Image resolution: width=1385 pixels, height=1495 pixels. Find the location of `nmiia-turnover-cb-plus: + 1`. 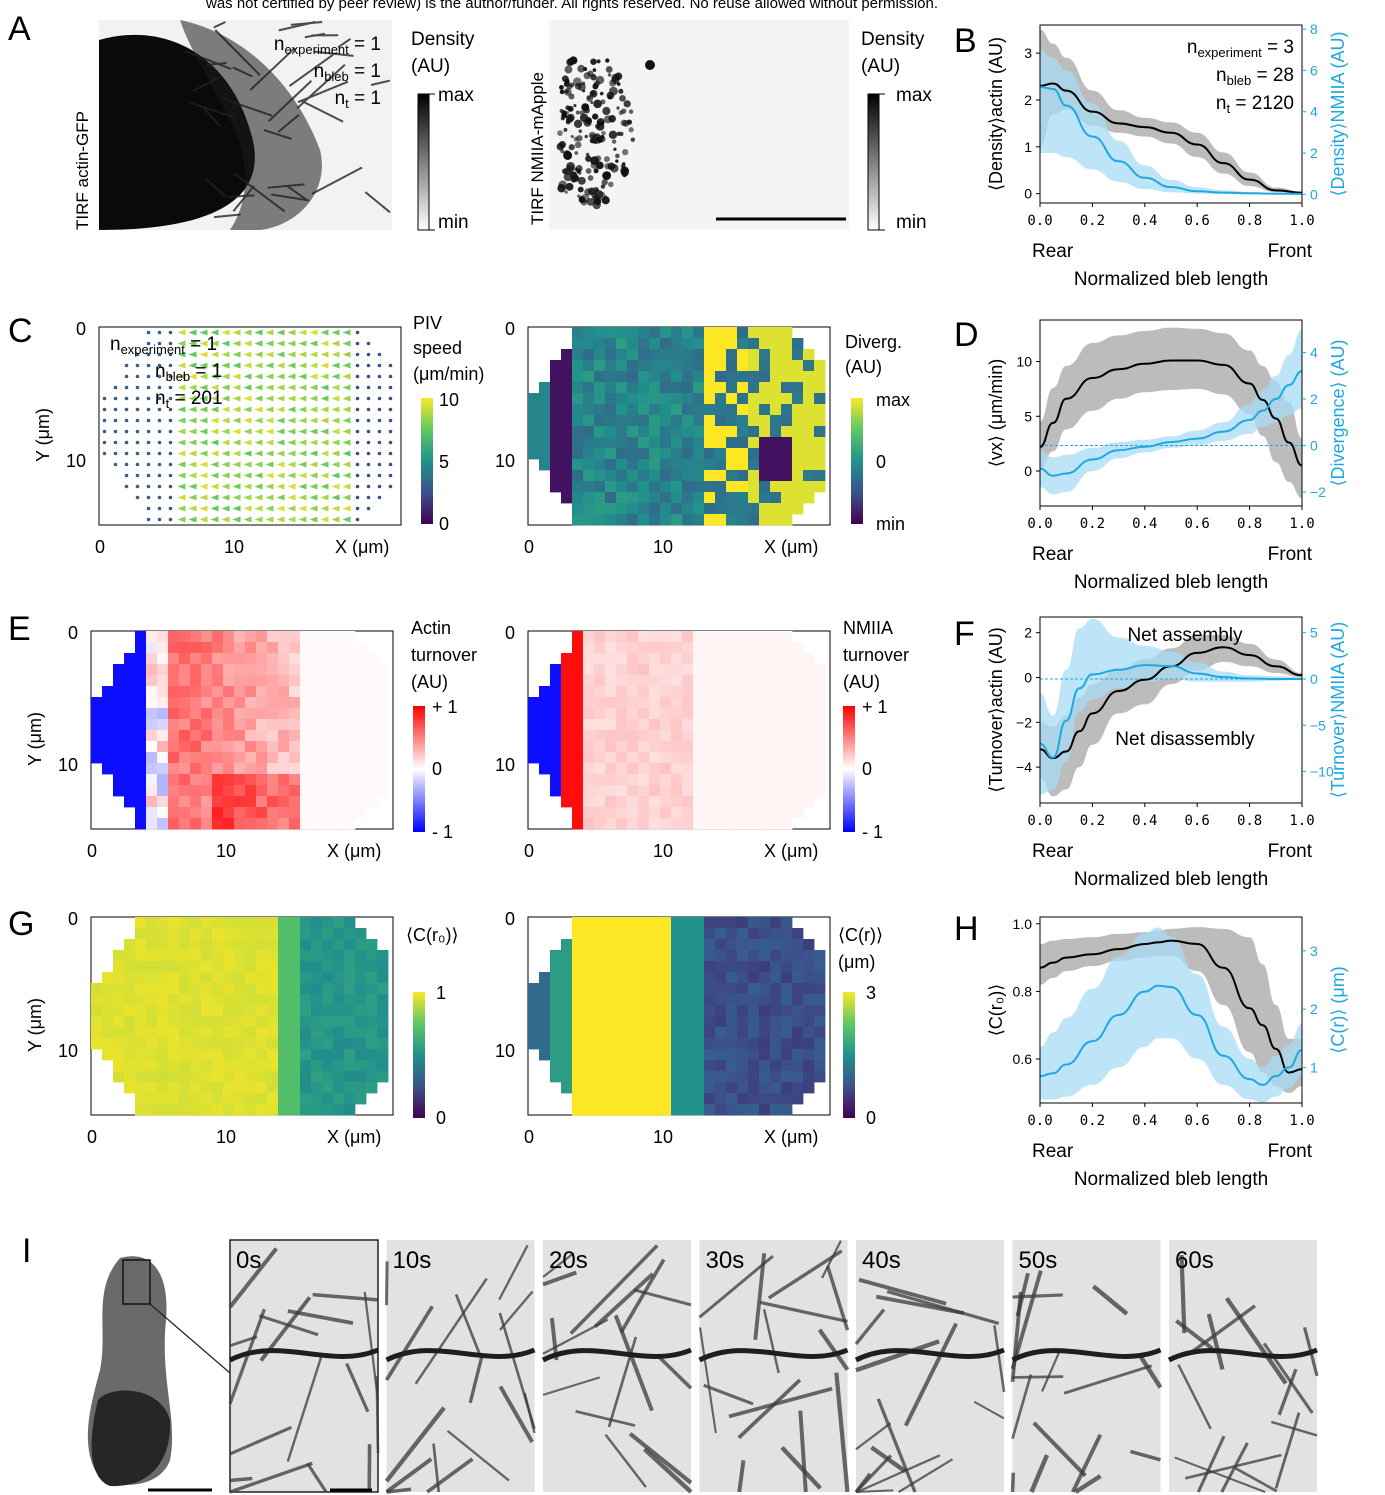

nmiia-turnover-cb-plus: + 1 is located at coordinates (875, 707).